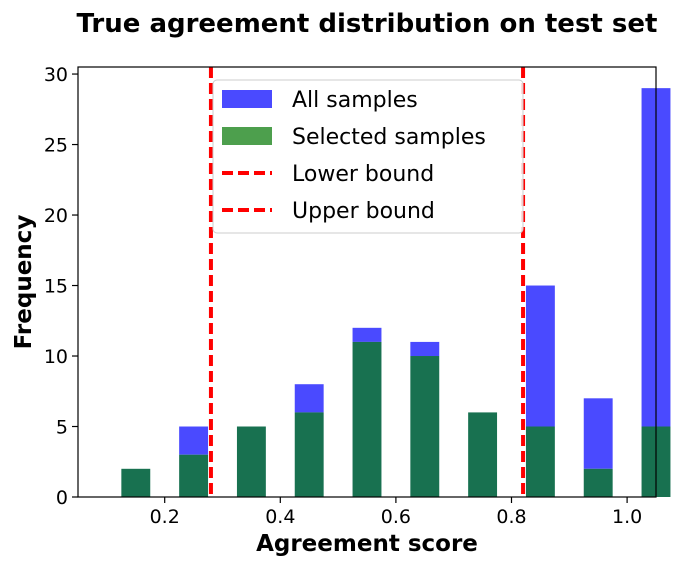  Describe the element at coordinates (56, 287) in the screenshot. I see `y-tick-label: 15` at that location.